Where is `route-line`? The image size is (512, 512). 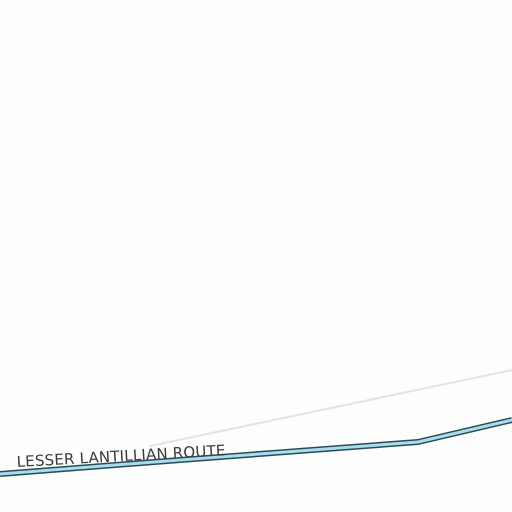 route-line is located at coordinates (256, 447).